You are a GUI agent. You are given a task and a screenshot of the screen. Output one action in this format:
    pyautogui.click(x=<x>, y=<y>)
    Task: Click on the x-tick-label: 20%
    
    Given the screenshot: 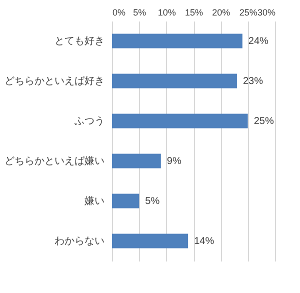 What is the action you would take?
    pyautogui.click(x=221, y=13)
    